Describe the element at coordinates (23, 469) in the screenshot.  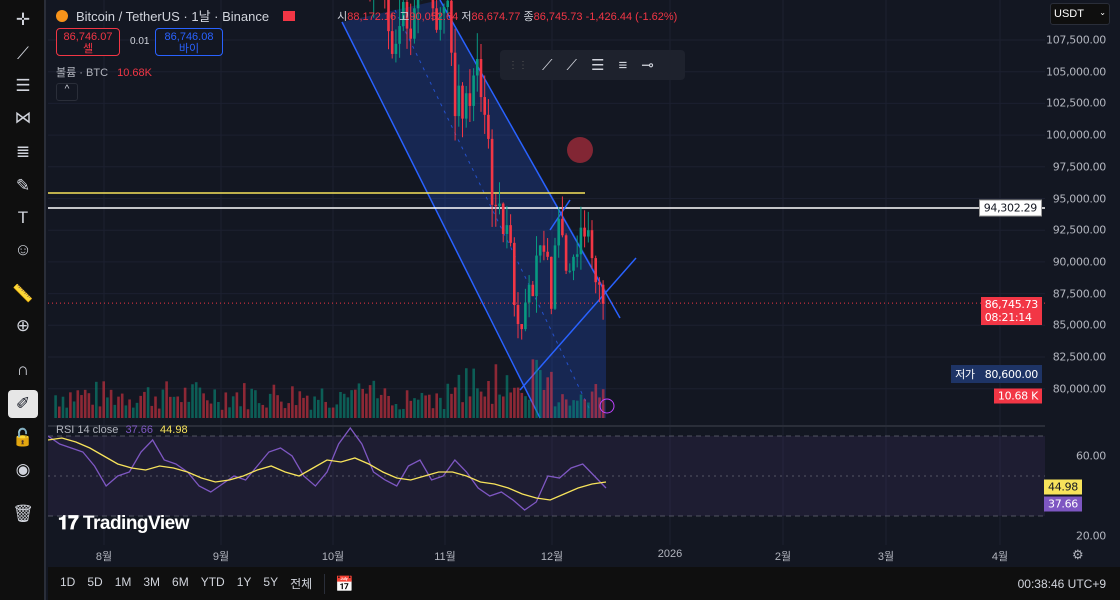
I see `eye-icon: ◉` at that location.